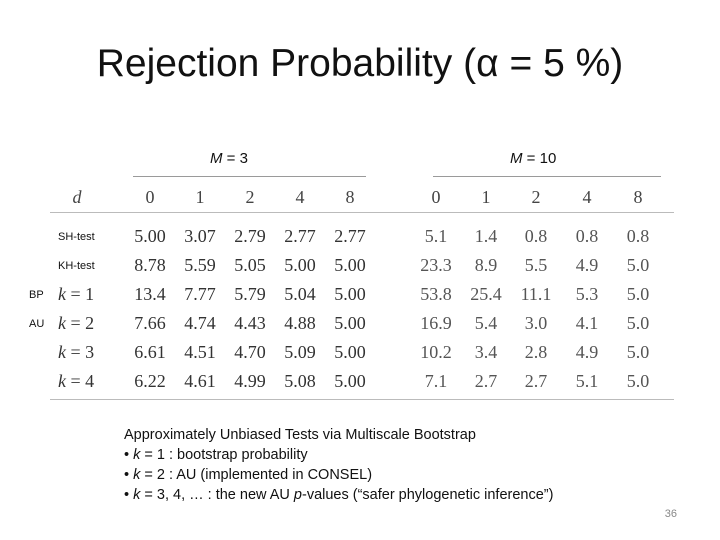 The width and height of the screenshot is (720, 540). I want to click on table-cell: 8.78, so click(150, 265).